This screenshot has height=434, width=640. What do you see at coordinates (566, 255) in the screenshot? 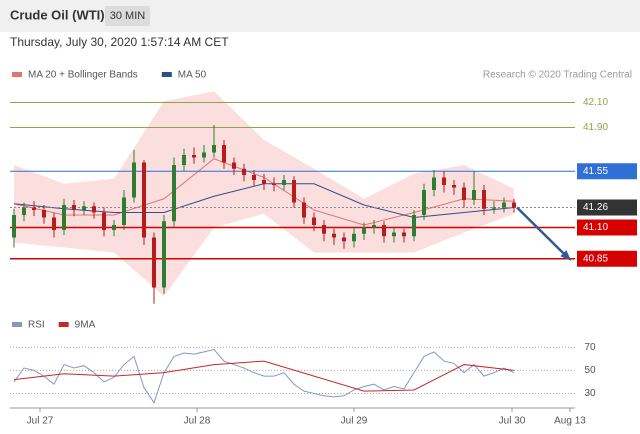
I see `arrow-head` at bounding box center [566, 255].